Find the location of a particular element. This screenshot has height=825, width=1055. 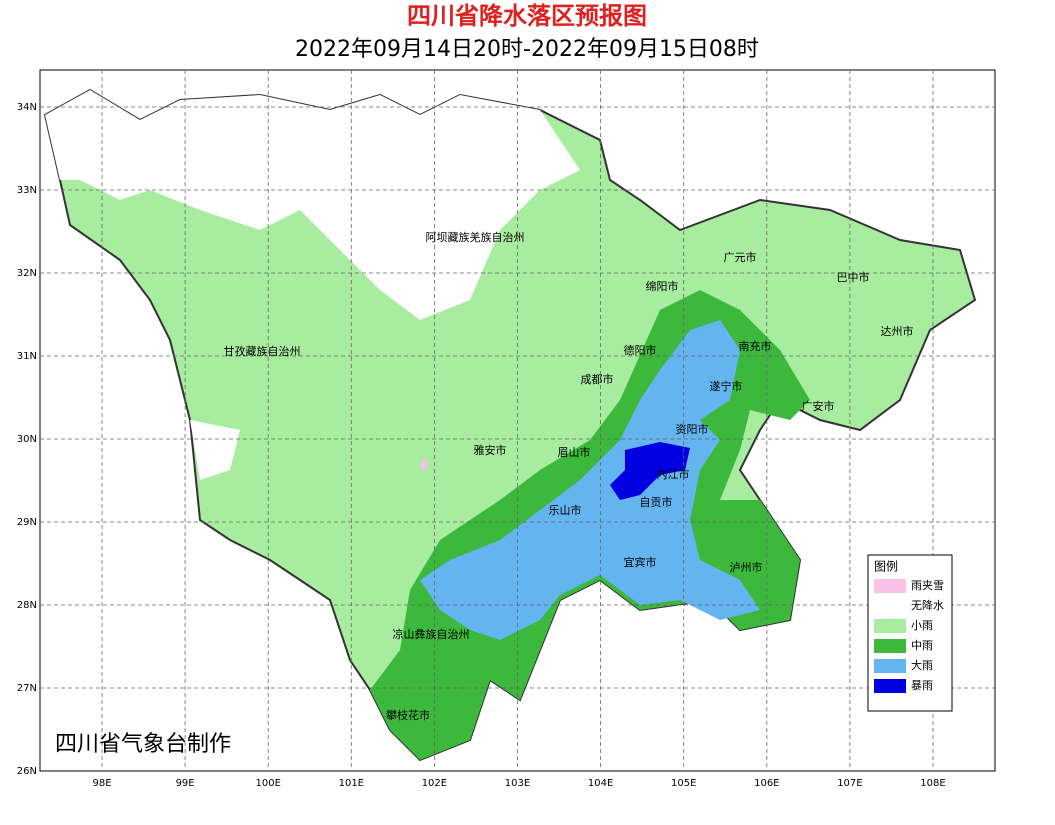

city-label: 攀枝花市 is located at coordinates (408, 715).